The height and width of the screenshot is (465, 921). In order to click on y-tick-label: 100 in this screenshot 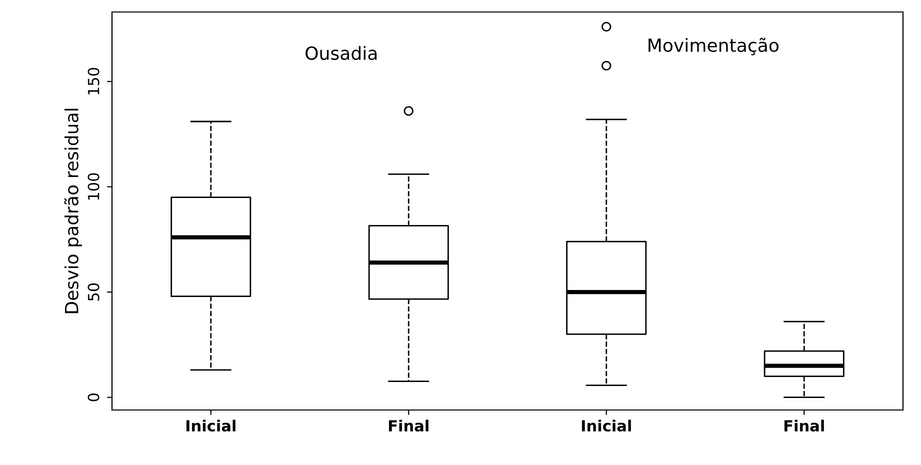, I will do `click(94, 186)`.